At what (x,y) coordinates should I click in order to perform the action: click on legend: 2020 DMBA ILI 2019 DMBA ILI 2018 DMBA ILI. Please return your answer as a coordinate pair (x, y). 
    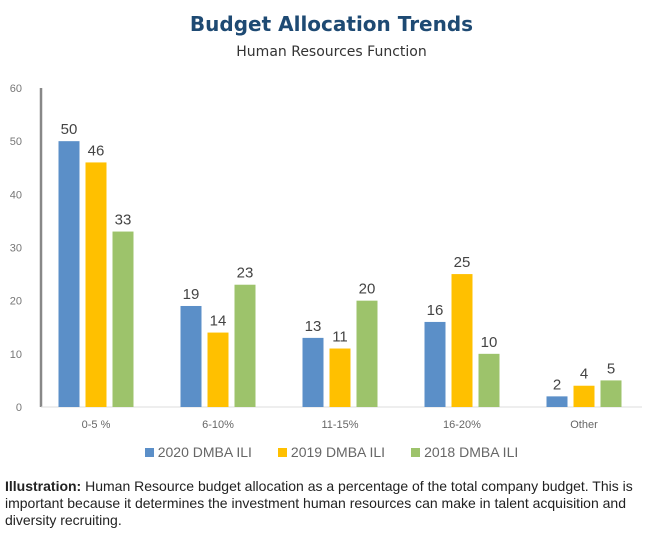
    Looking at the image, I should click on (331, 452).